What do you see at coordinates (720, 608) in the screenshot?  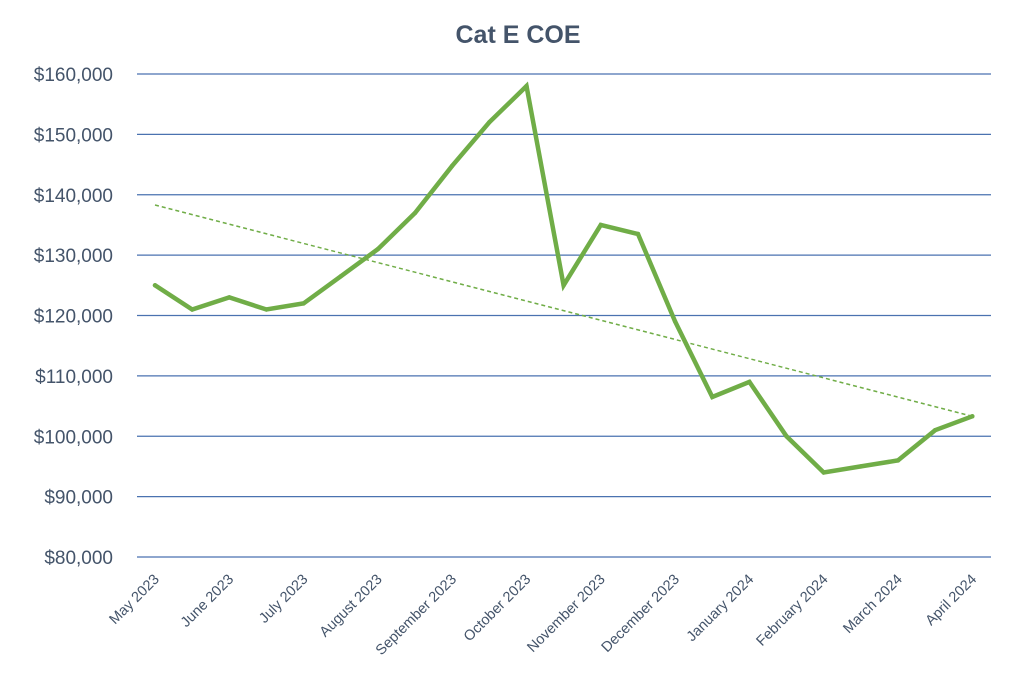 I see `x-tick-label: January 2024` at bounding box center [720, 608].